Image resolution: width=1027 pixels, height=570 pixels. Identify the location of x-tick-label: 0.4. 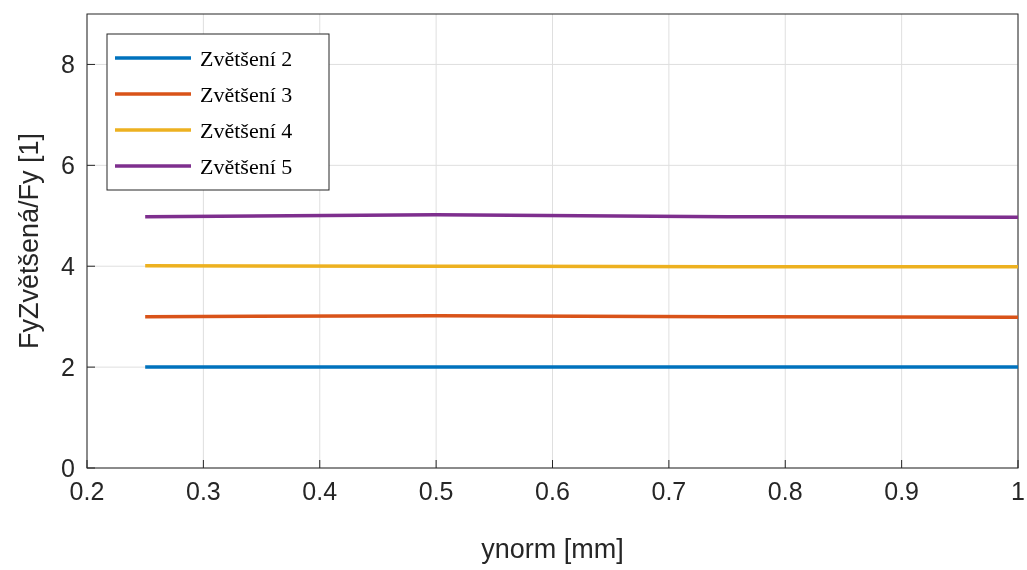
(320, 491).